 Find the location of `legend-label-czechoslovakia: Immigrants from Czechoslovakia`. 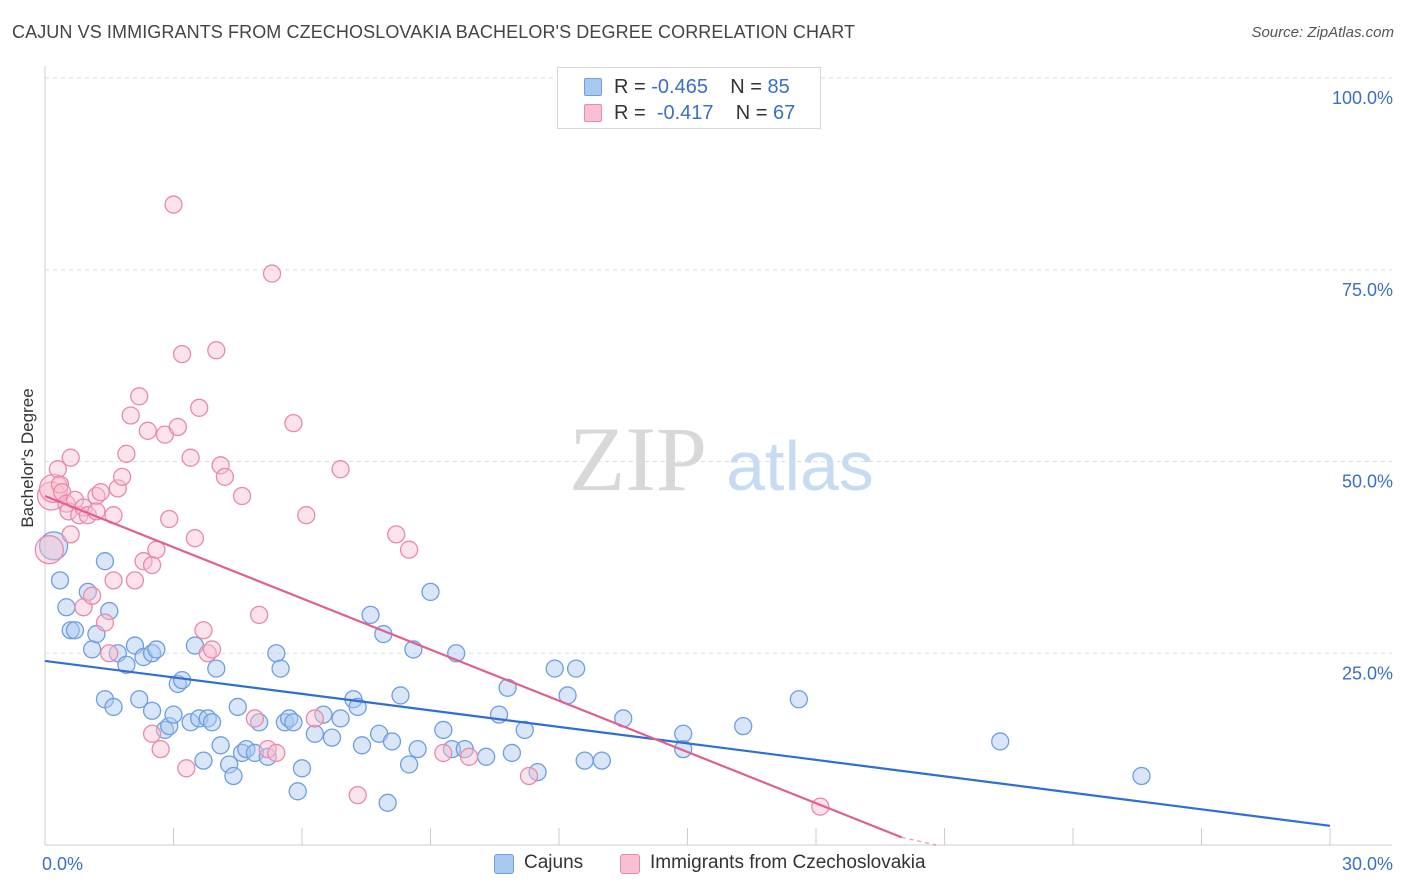

legend-label-czechoslovakia: Immigrants from Czechoslovakia is located at coordinates (788, 862).